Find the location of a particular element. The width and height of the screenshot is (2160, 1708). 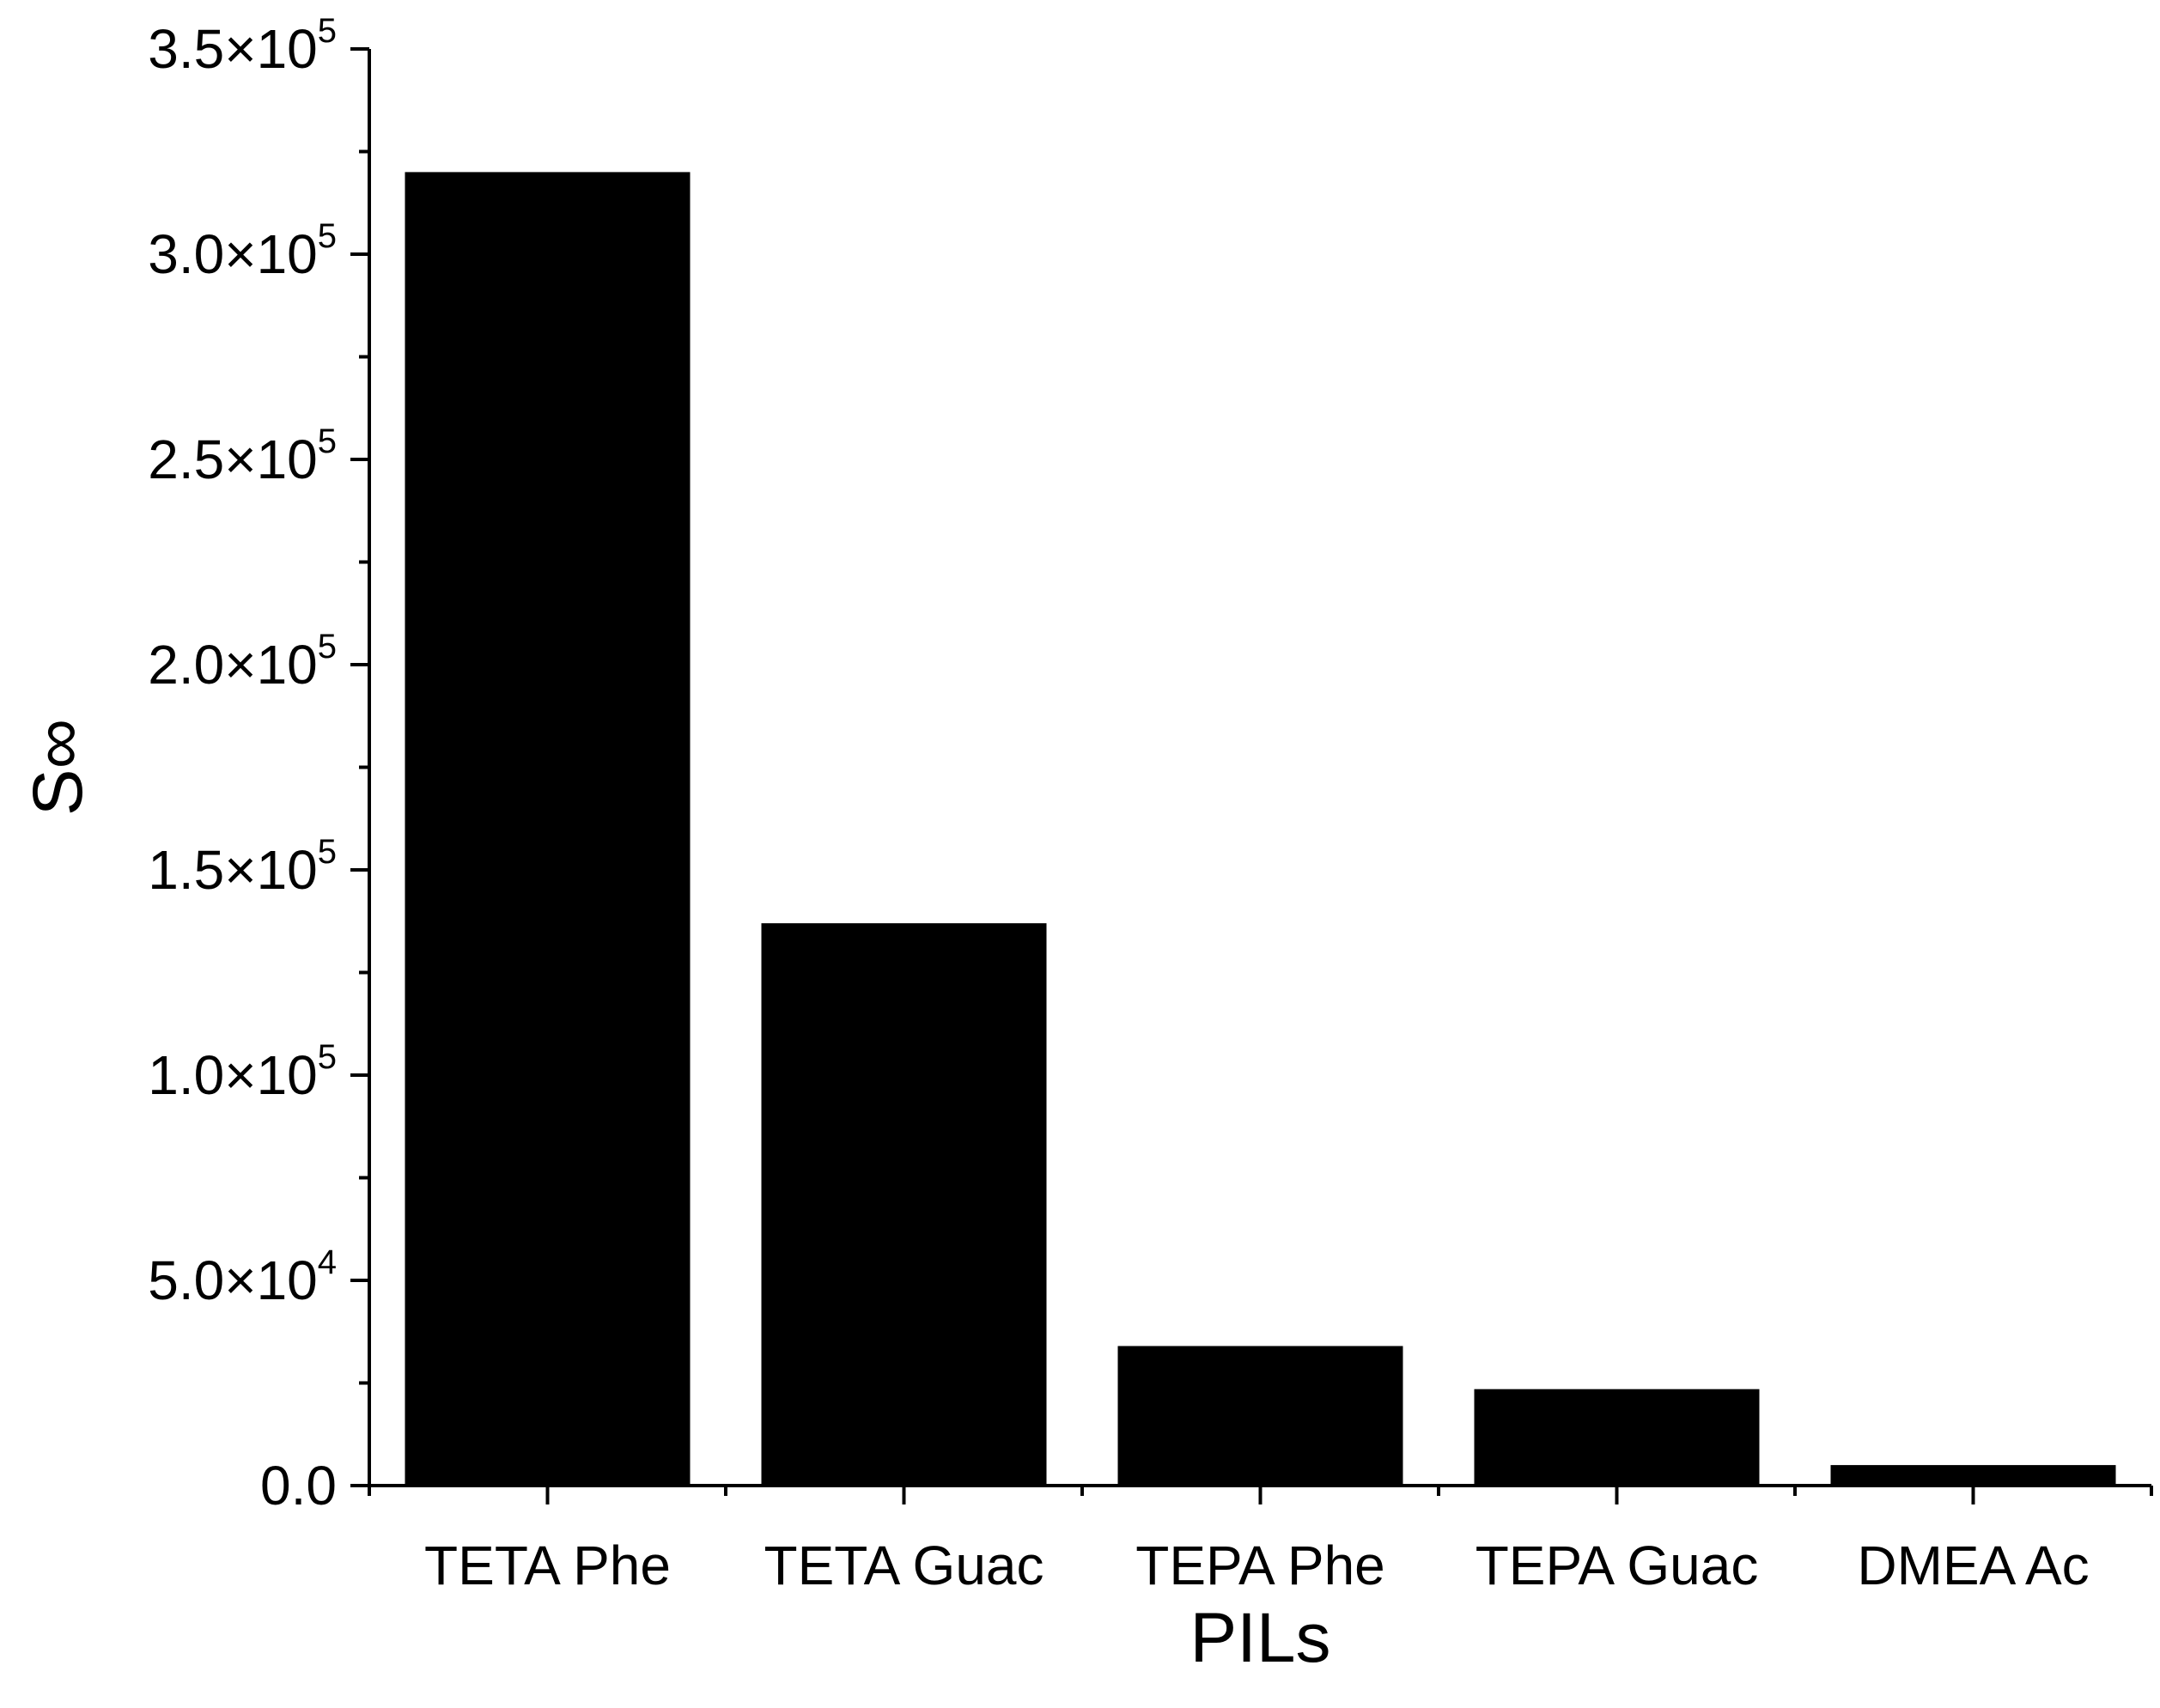

y-tick-label: 0.0 is located at coordinates (298, 1486).